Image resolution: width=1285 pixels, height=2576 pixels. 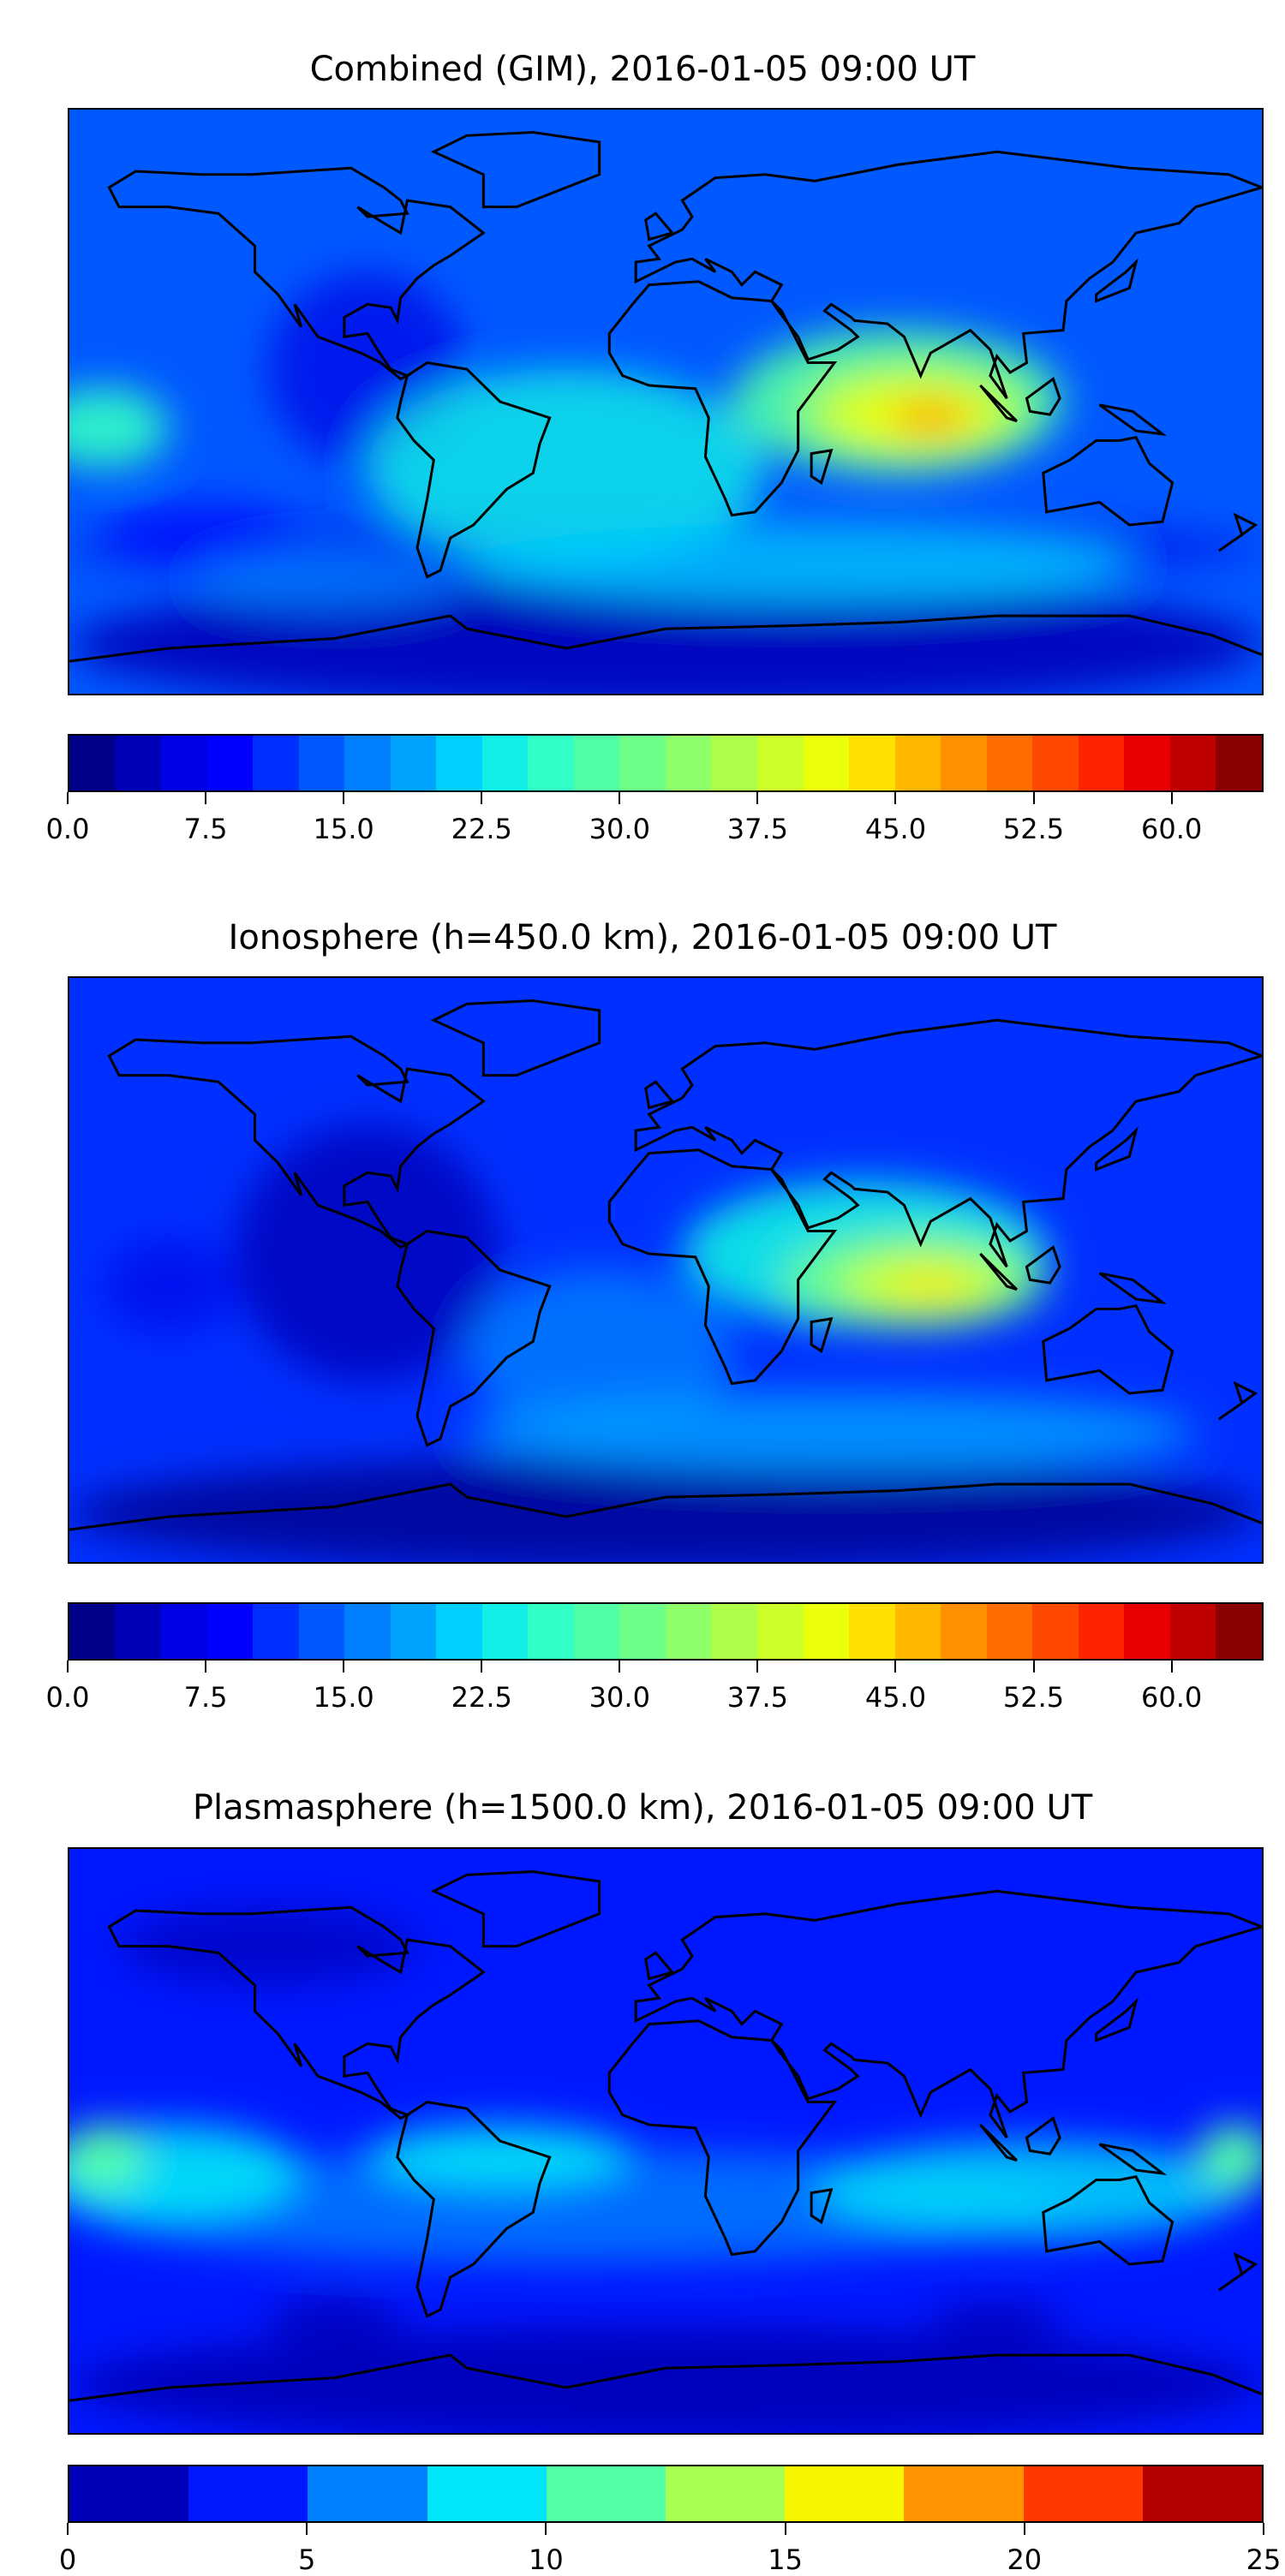 What do you see at coordinates (68, 1697) in the screenshot?
I see `colorbar-tick-label: 0.0` at bounding box center [68, 1697].